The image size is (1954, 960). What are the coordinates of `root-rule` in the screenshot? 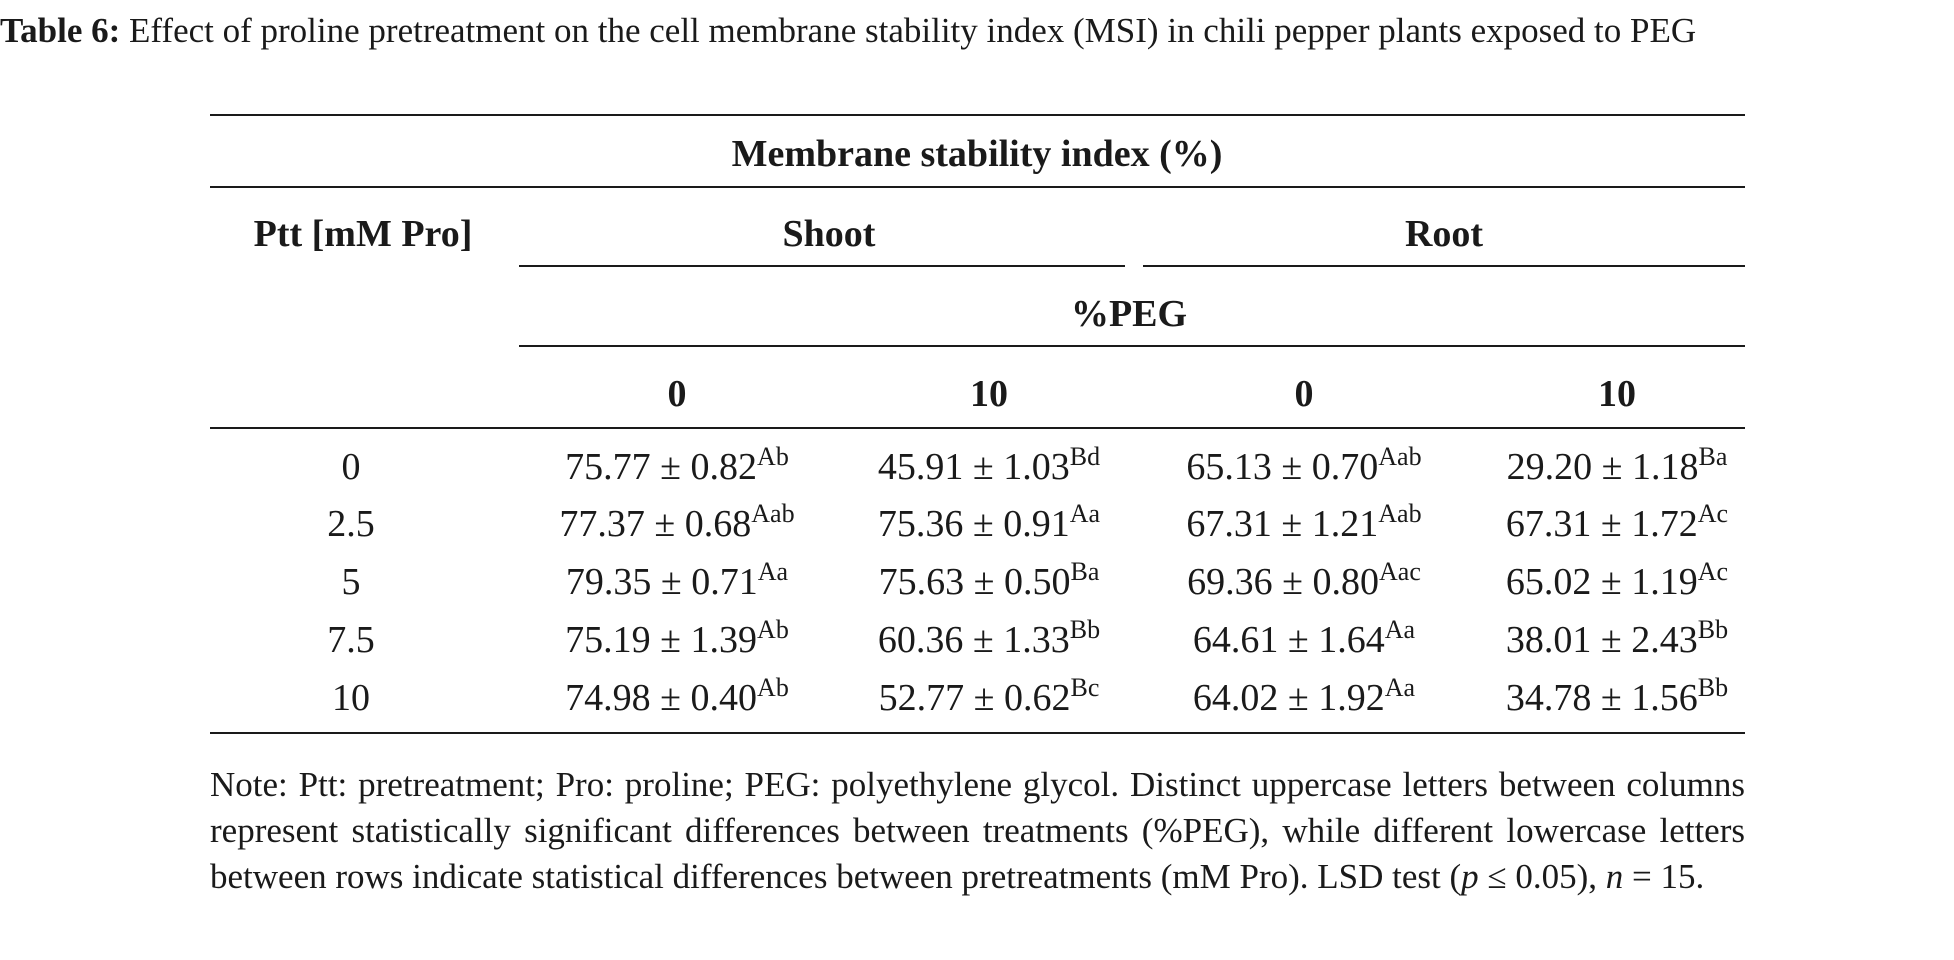 It's located at (1444, 266).